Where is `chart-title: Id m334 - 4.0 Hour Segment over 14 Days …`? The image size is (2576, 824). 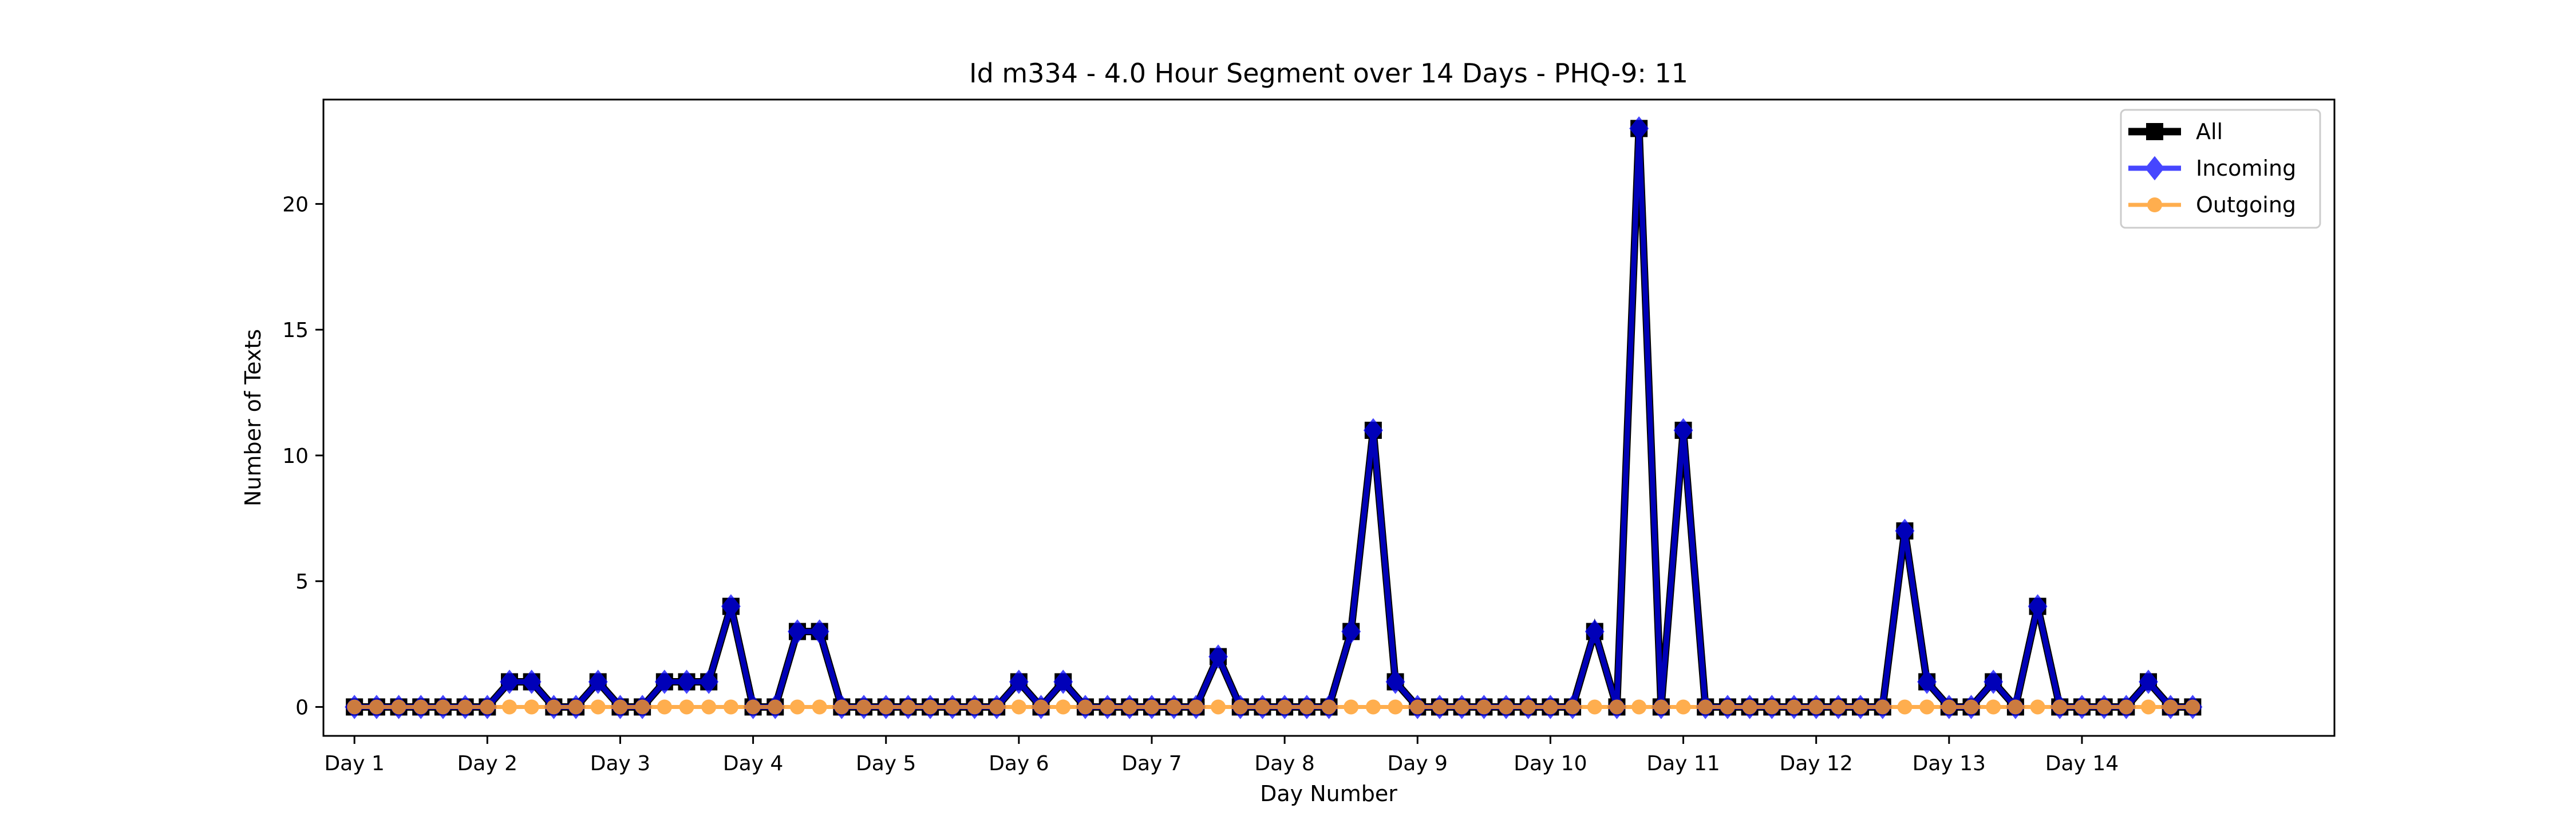 chart-title: Id m334 - 4.0 Hour Segment over 14 Days … is located at coordinates (1328, 73).